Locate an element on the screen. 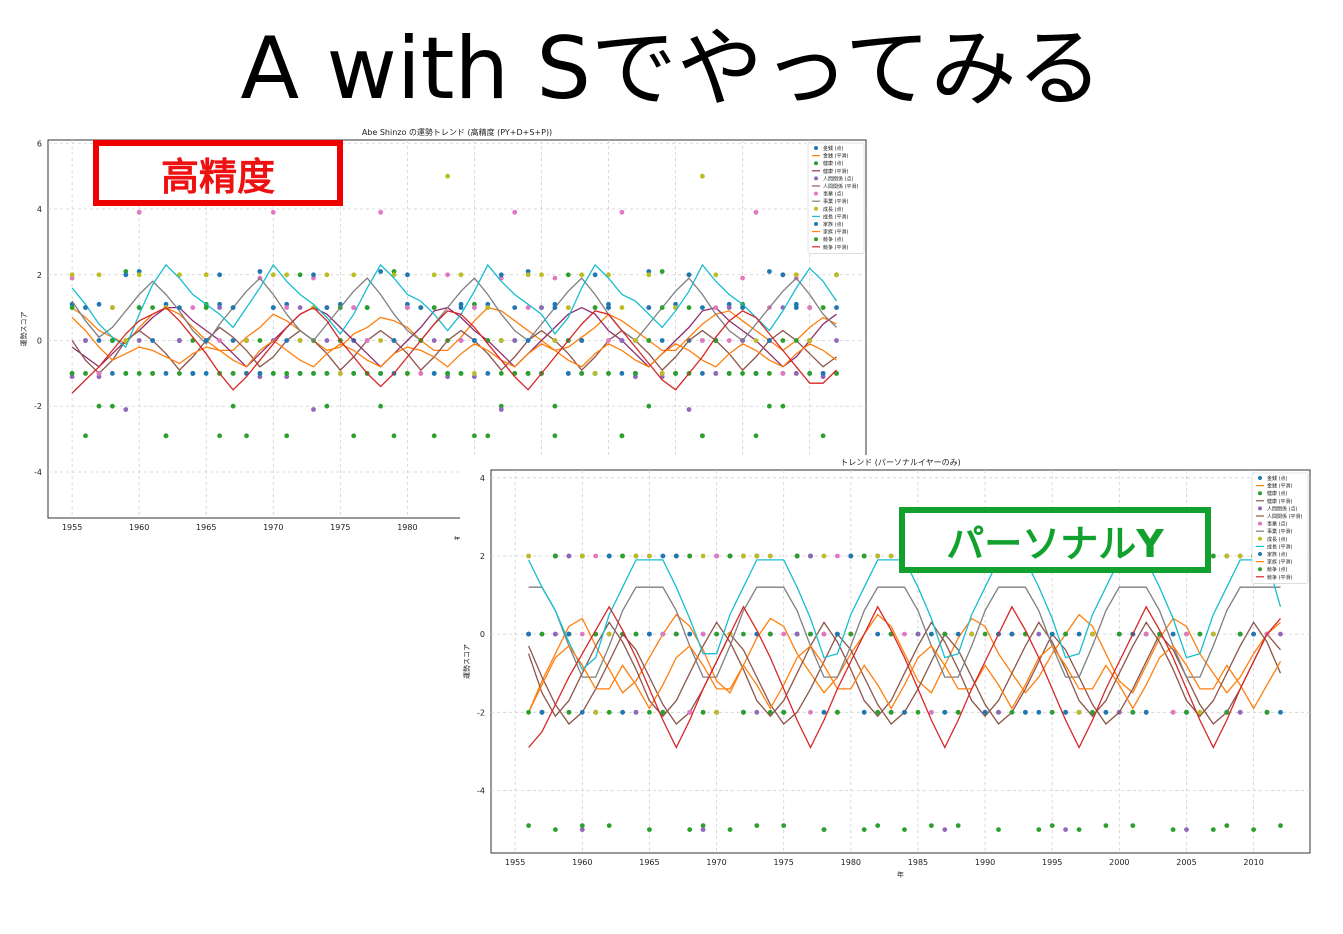 The height and width of the screenshot is (934, 1343). y-tick-label: 2 is located at coordinates (39, 275).